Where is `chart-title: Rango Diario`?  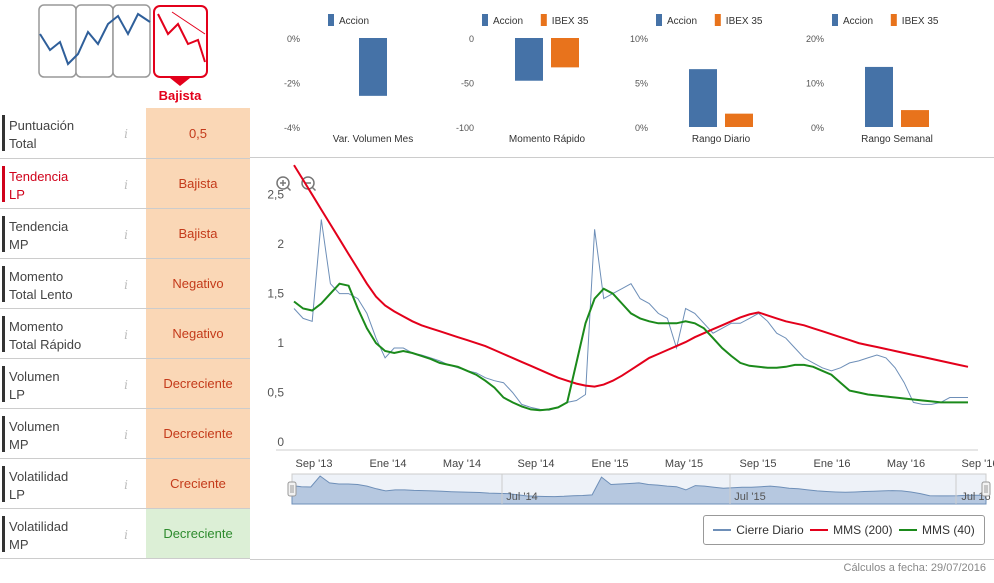 chart-title: Rango Diario is located at coordinates (721, 139).